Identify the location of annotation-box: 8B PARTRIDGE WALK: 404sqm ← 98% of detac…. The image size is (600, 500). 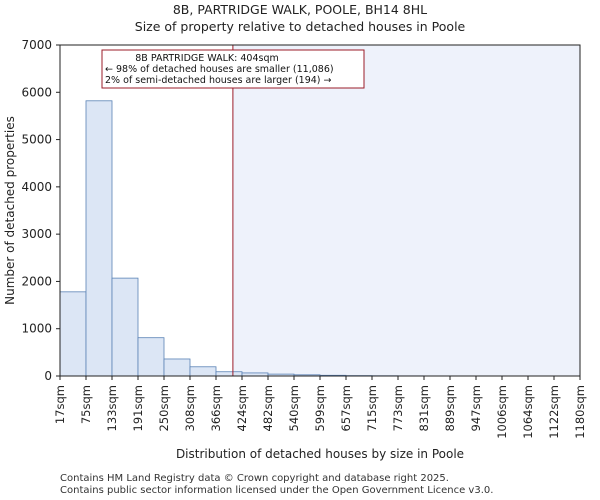
(233, 69).